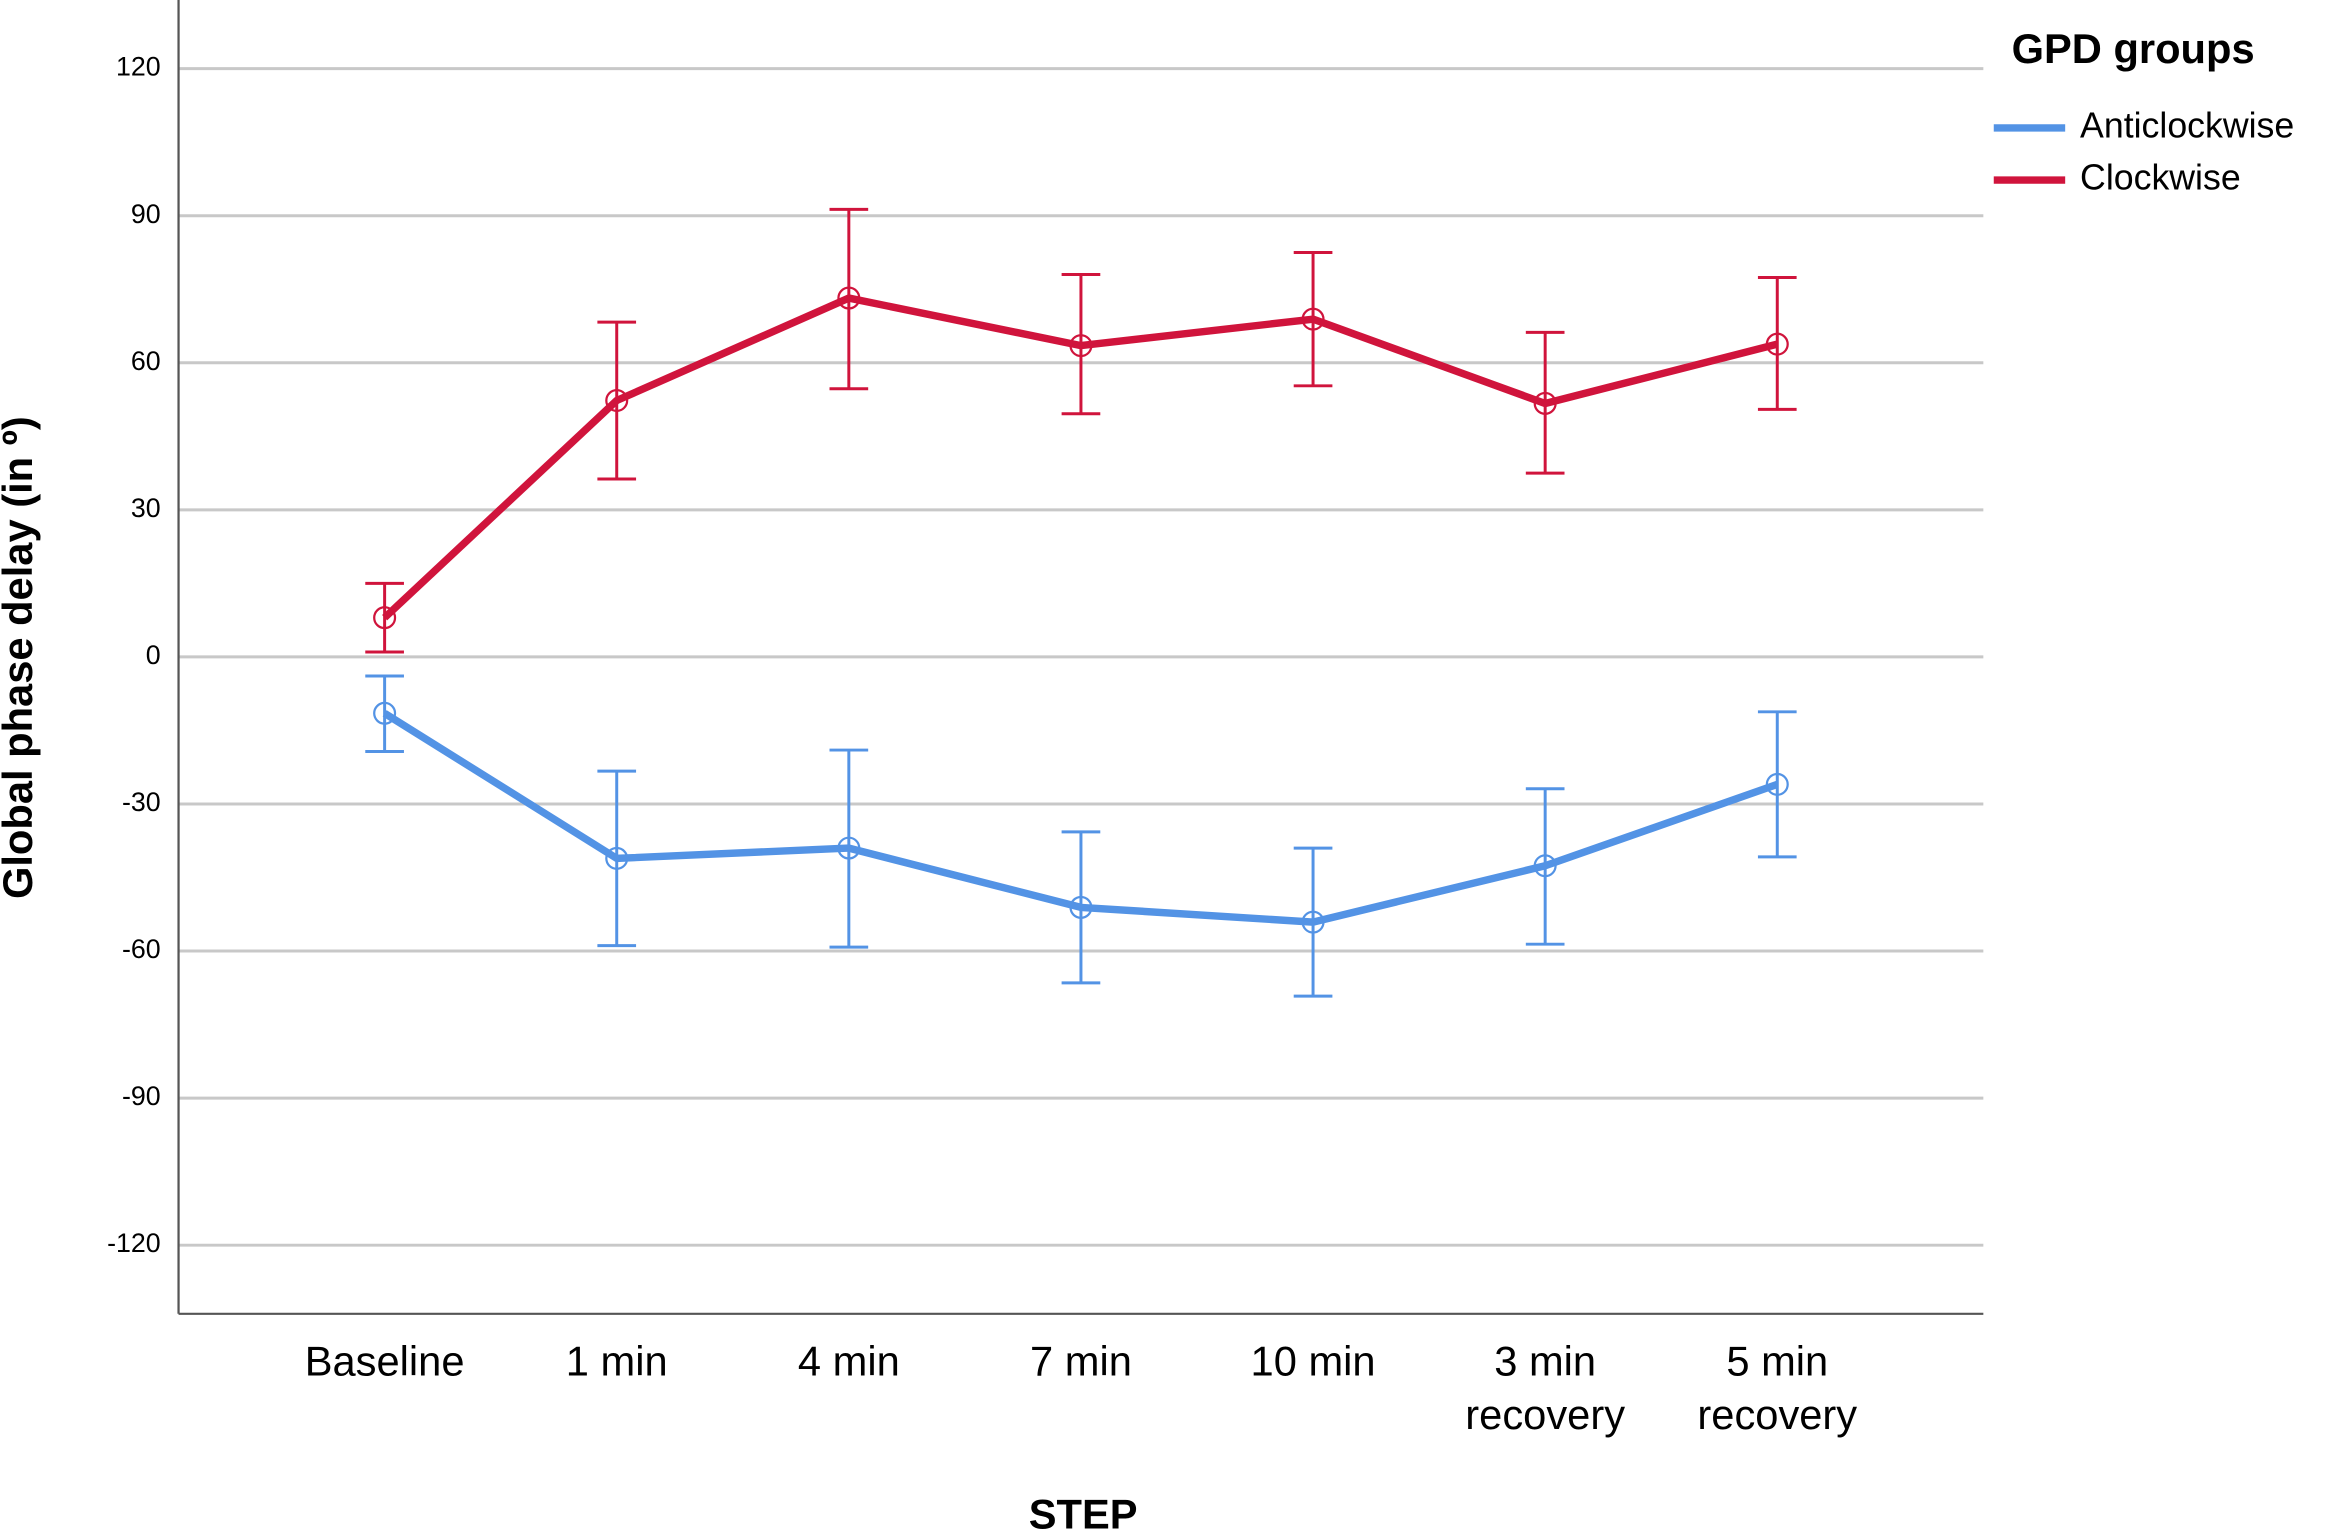 The image size is (2333, 1537). I want to click on legend-title: GPD groups, so click(2133, 48).